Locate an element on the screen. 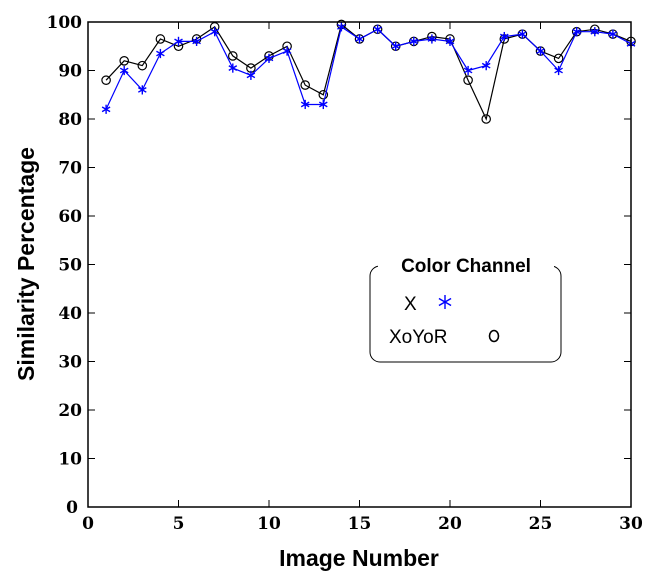 This screenshot has height=571, width=651. x-axis-title: Image Number is located at coordinates (359, 558).